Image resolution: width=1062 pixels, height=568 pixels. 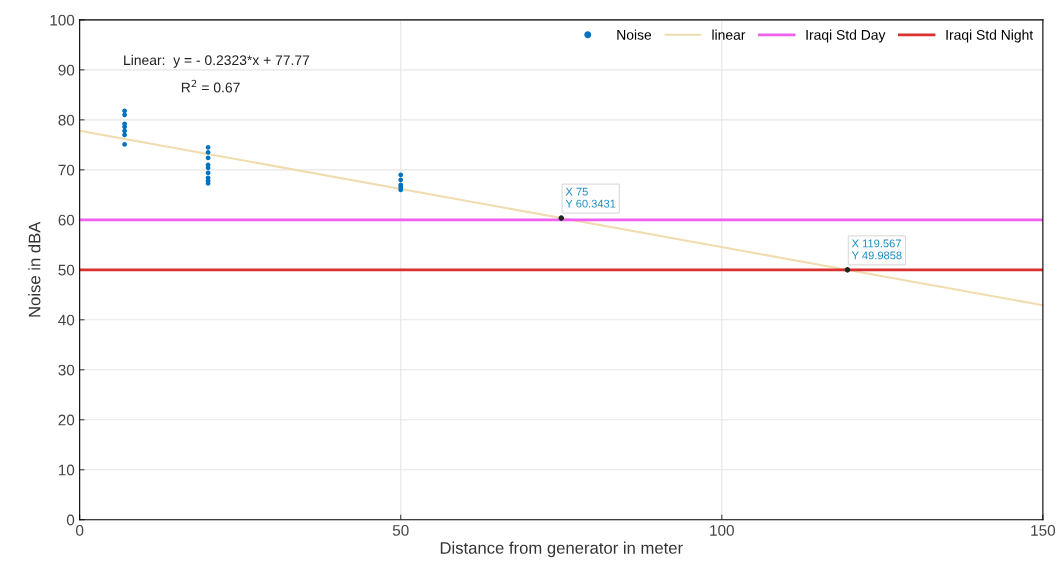 What do you see at coordinates (1043, 530) in the screenshot?
I see `x-tick-label: 150` at bounding box center [1043, 530].